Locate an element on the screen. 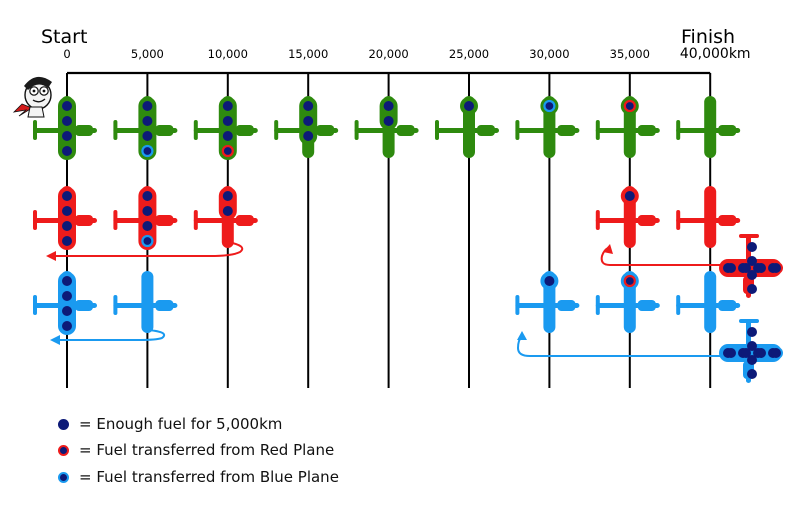  legend-text-enough-fuel: = Enough fuel for 5,000km is located at coordinates (181, 424).